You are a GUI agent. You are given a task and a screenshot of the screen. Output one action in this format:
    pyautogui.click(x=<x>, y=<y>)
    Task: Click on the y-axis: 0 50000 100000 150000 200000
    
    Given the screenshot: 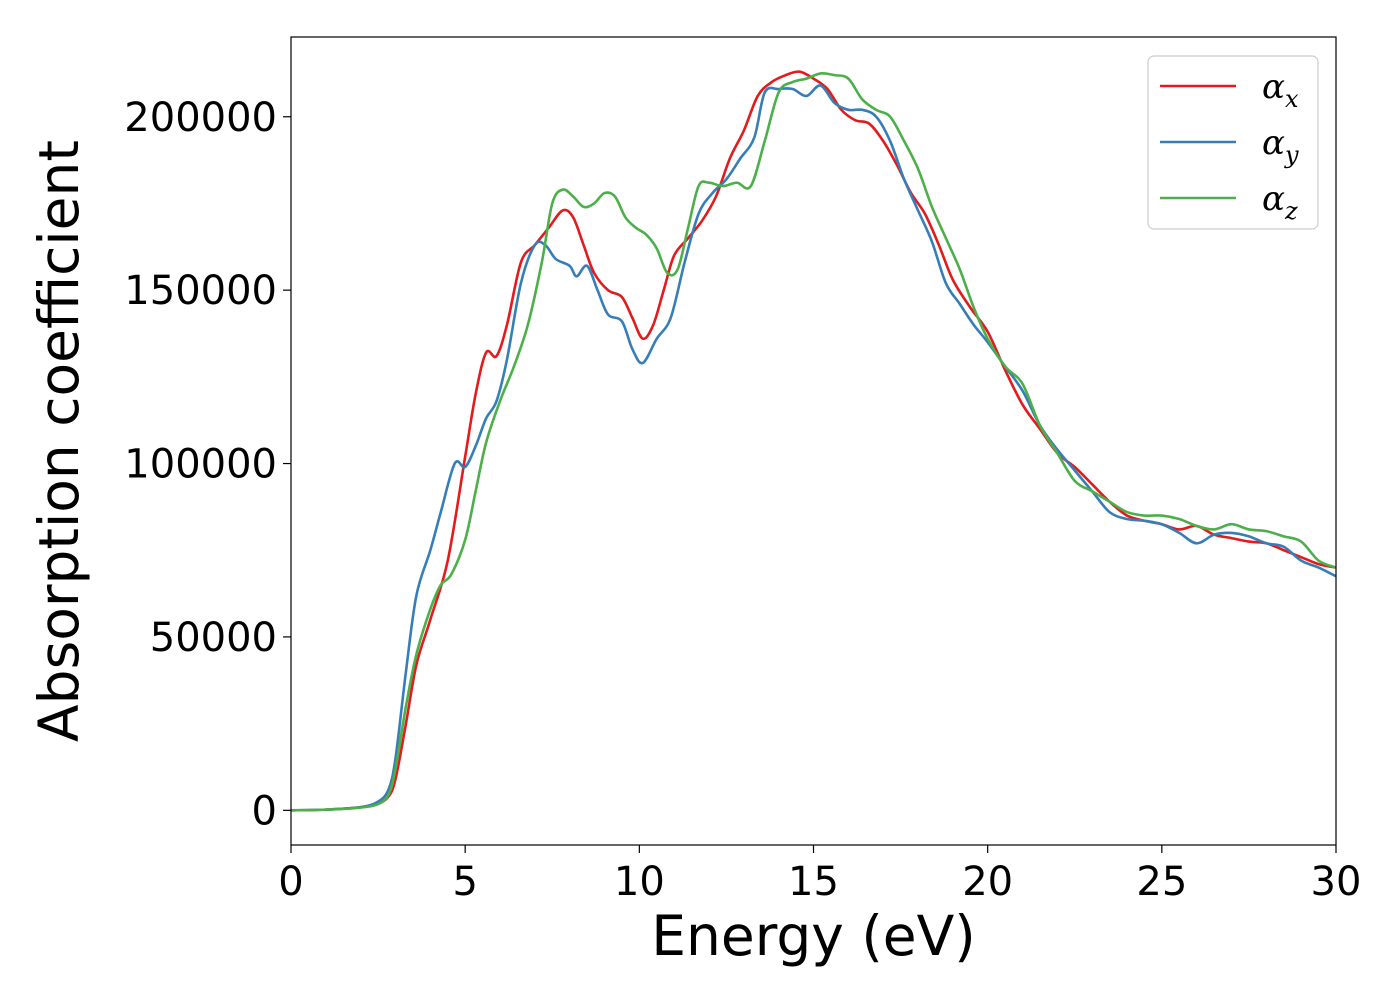 What is the action you would take?
    pyautogui.click(x=207, y=464)
    